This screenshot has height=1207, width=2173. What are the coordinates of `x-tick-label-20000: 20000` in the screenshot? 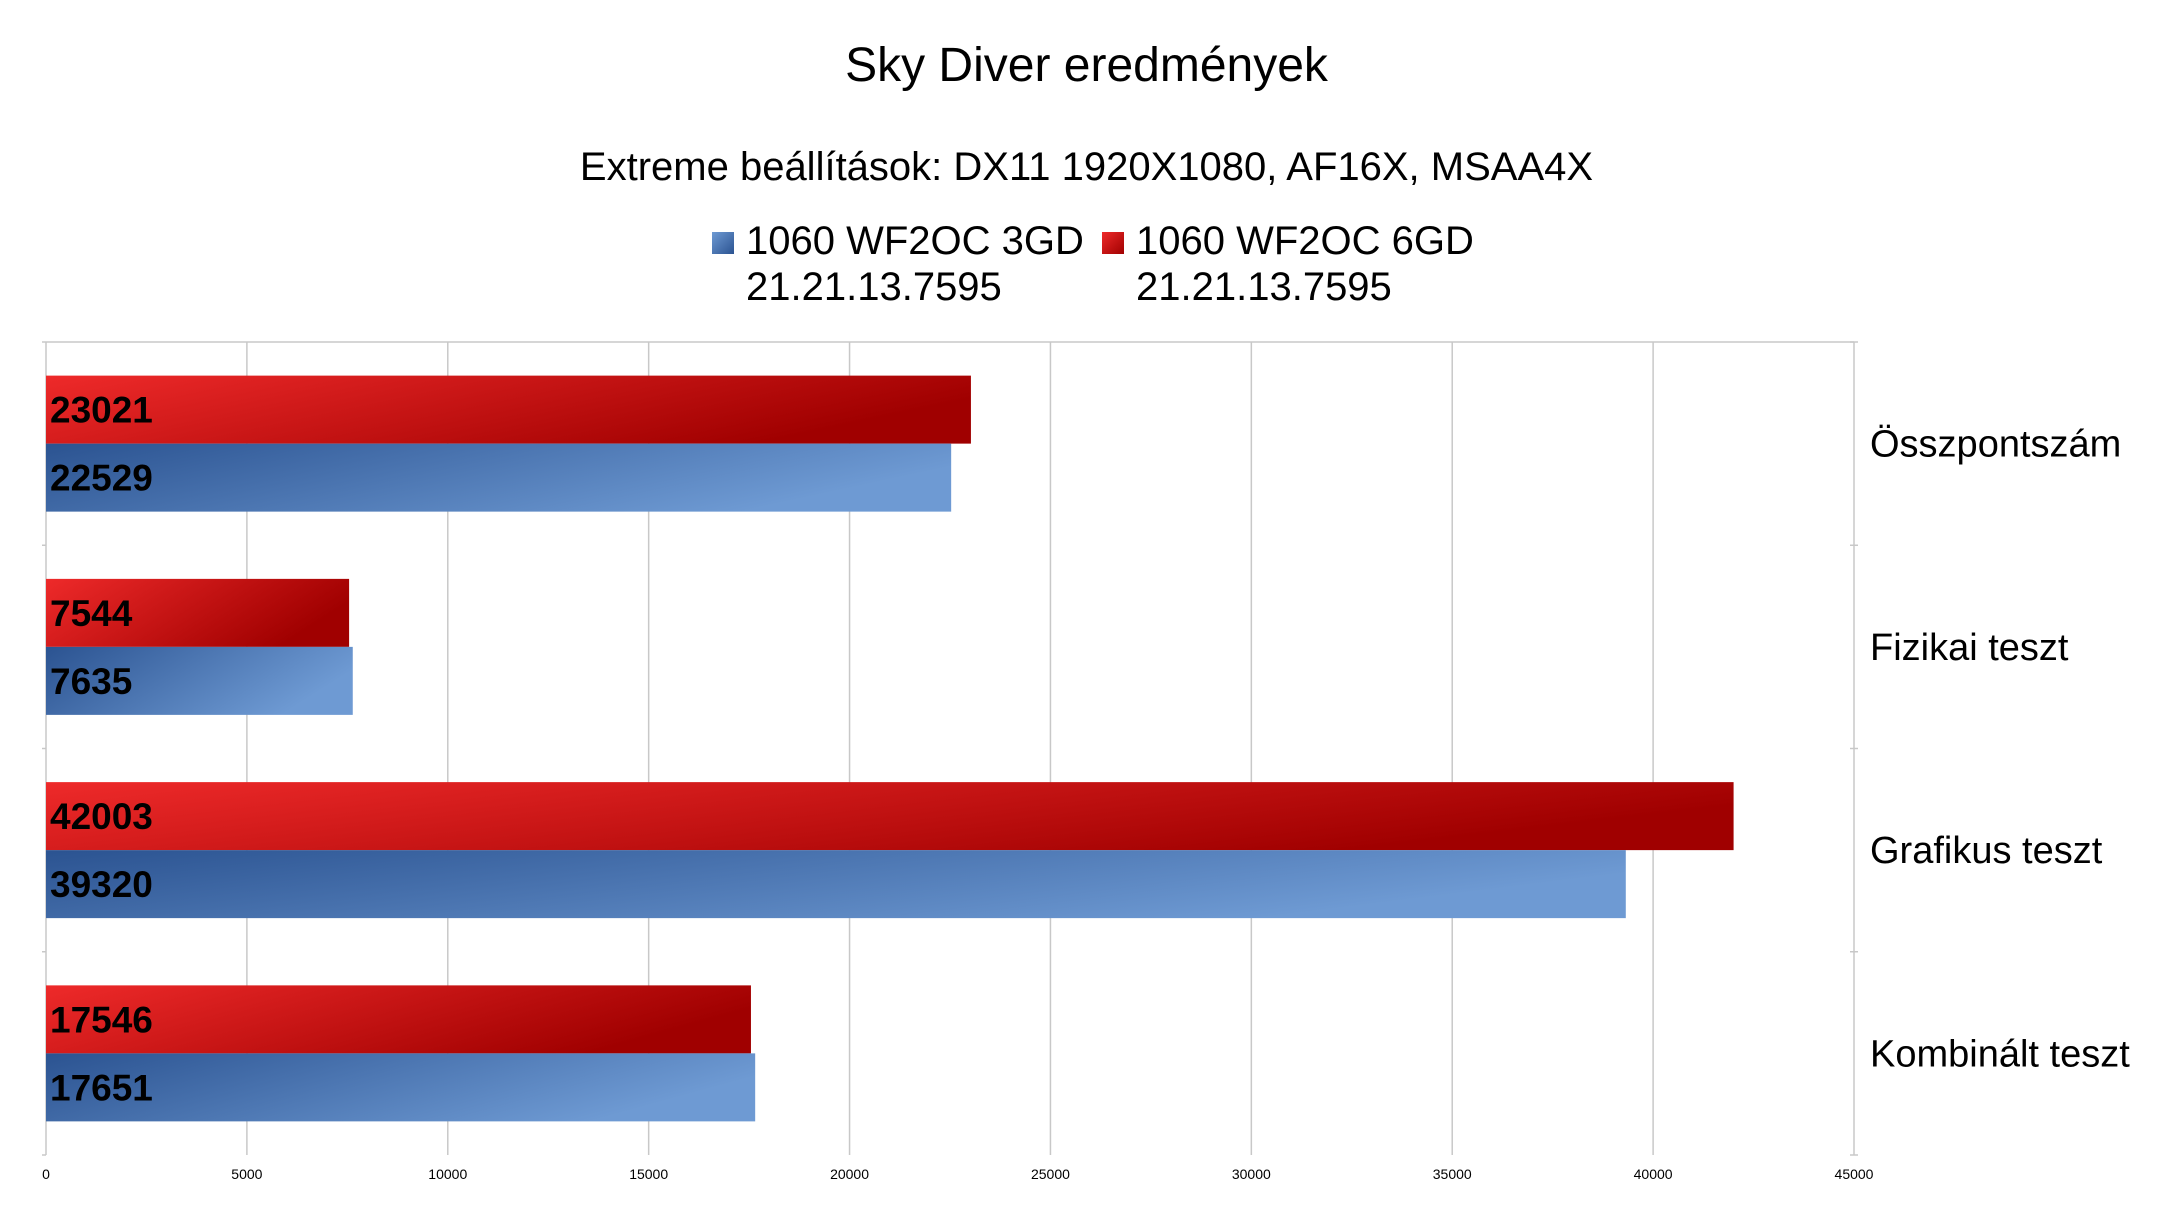 It's located at (849, 1174).